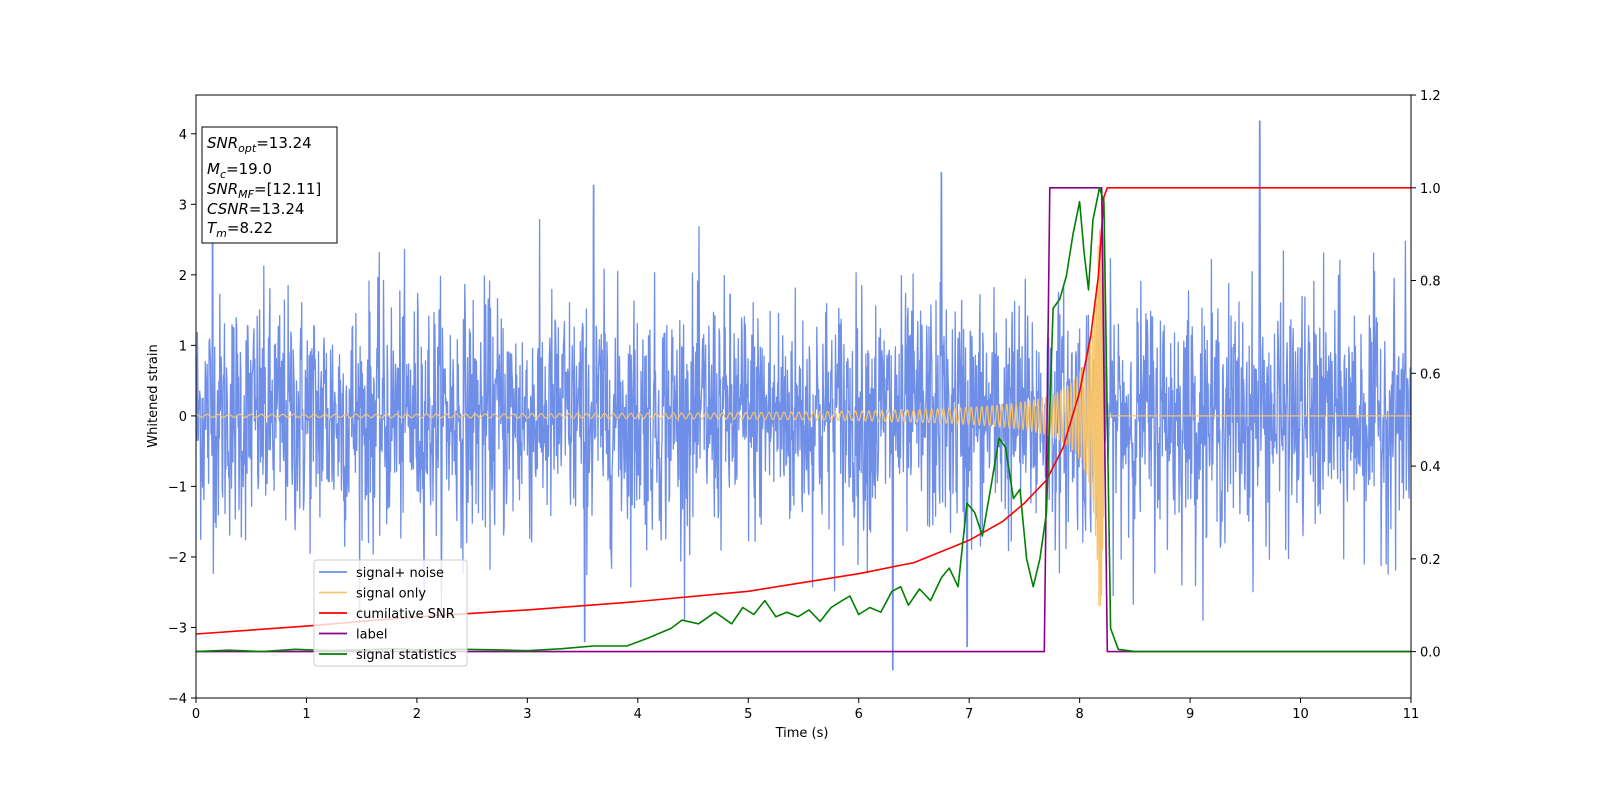 The image size is (1600, 800). Describe the element at coordinates (196, 714) in the screenshot. I see `x-tick-label: 0` at that location.